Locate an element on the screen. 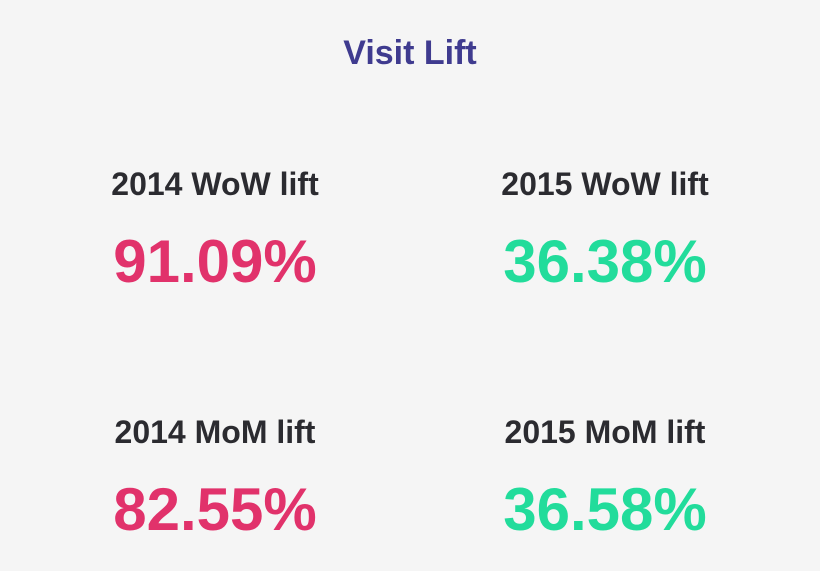 The height and width of the screenshot is (571, 820). metric-label: 2015 WoW lift is located at coordinates (605, 184).